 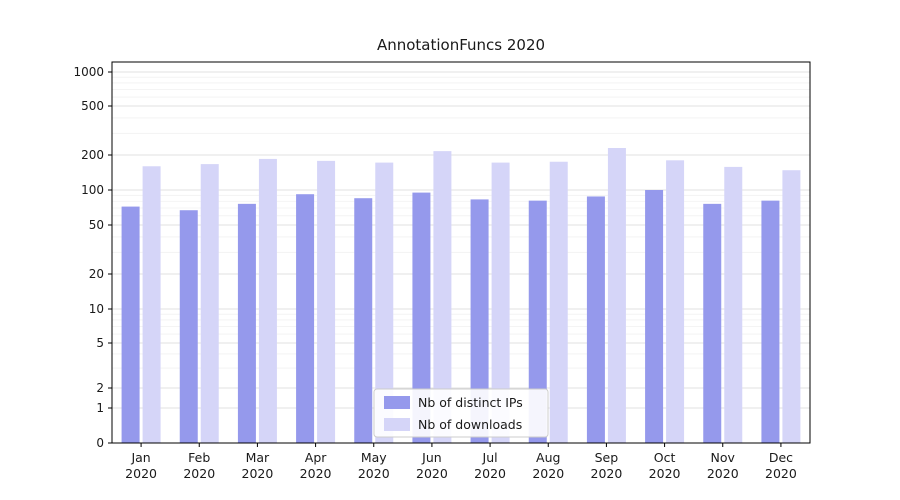 I want to click on bar-downloads-oct, so click(x=675, y=301).